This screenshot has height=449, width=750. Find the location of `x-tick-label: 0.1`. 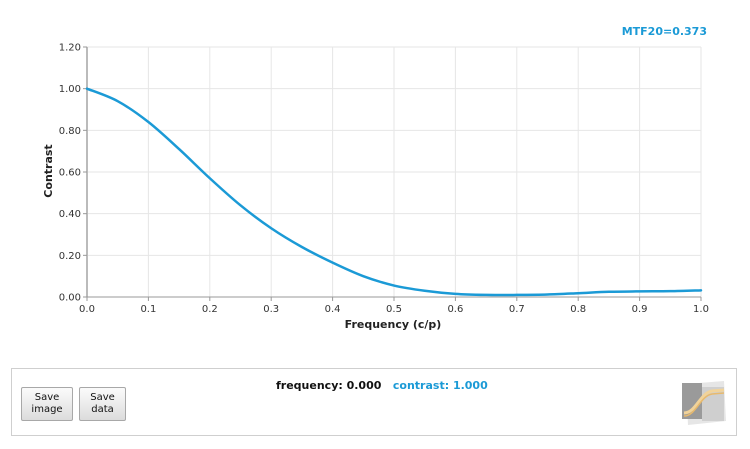

x-tick-label: 0.1 is located at coordinates (148, 309).